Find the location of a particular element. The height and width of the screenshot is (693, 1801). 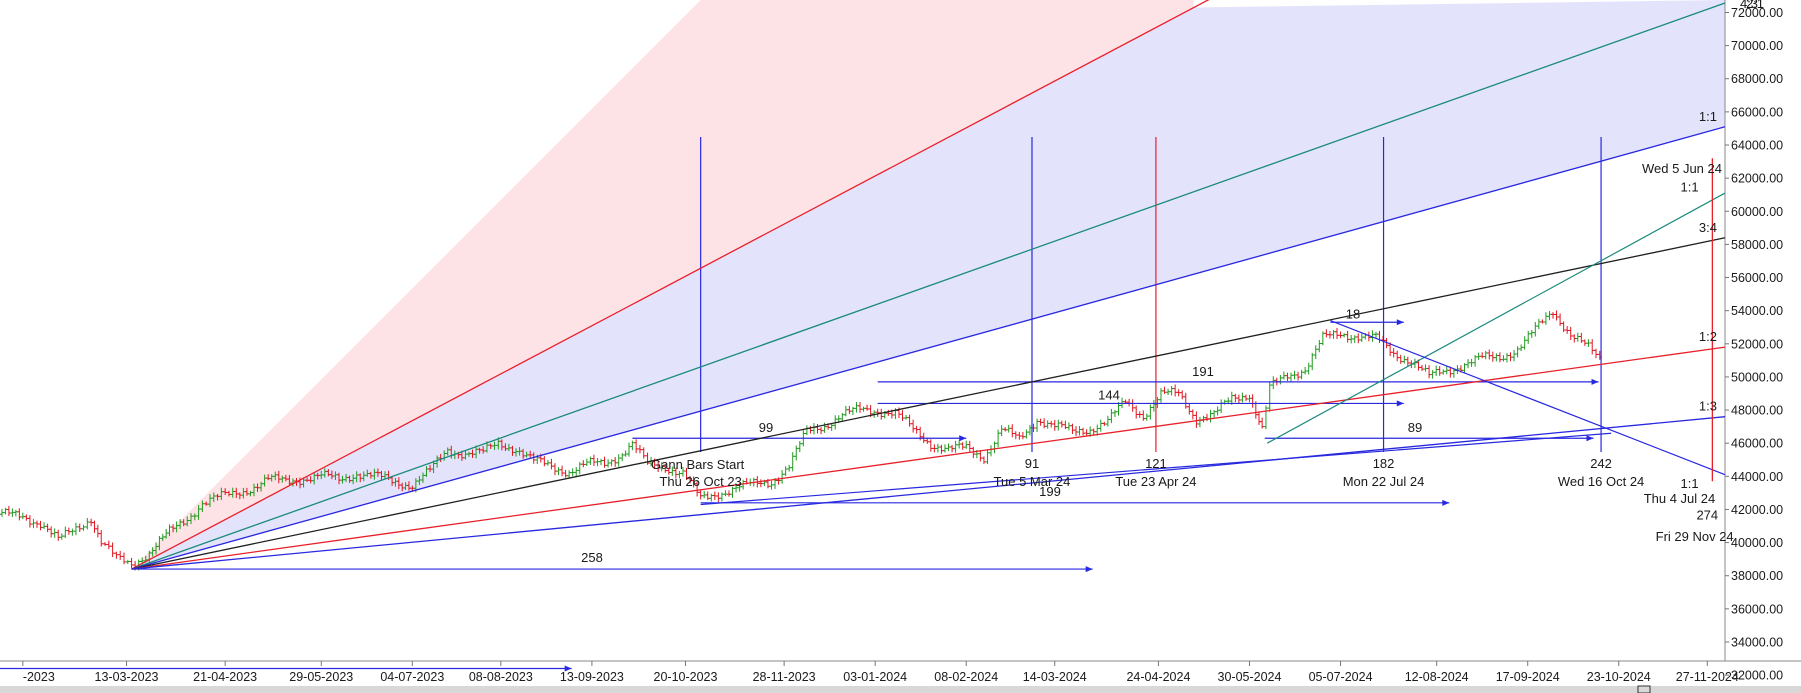

x-tick-label: 27-11-2024 is located at coordinates (1707, 677).